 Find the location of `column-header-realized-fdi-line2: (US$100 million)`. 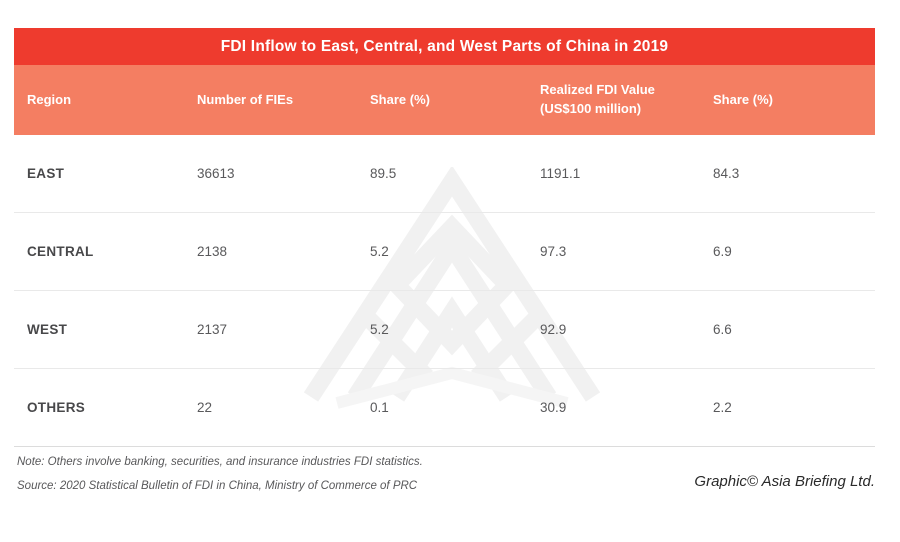

column-header-realized-fdi-line2: (US$100 million) is located at coordinates (591, 108).